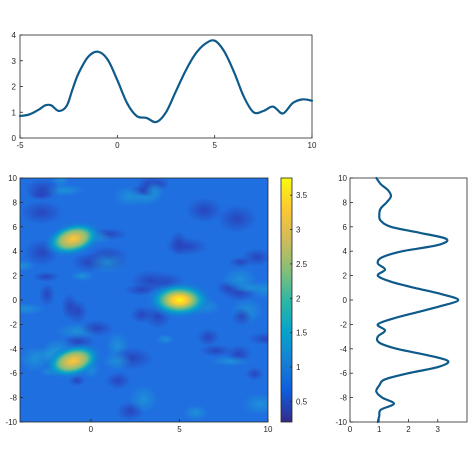 Image resolution: width=474 pixels, height=474 pixels. What do you see at coordinates (344, 398) in the screenshot?
I see `right-y-tick-label: -8` at bounding box center [344, 398].